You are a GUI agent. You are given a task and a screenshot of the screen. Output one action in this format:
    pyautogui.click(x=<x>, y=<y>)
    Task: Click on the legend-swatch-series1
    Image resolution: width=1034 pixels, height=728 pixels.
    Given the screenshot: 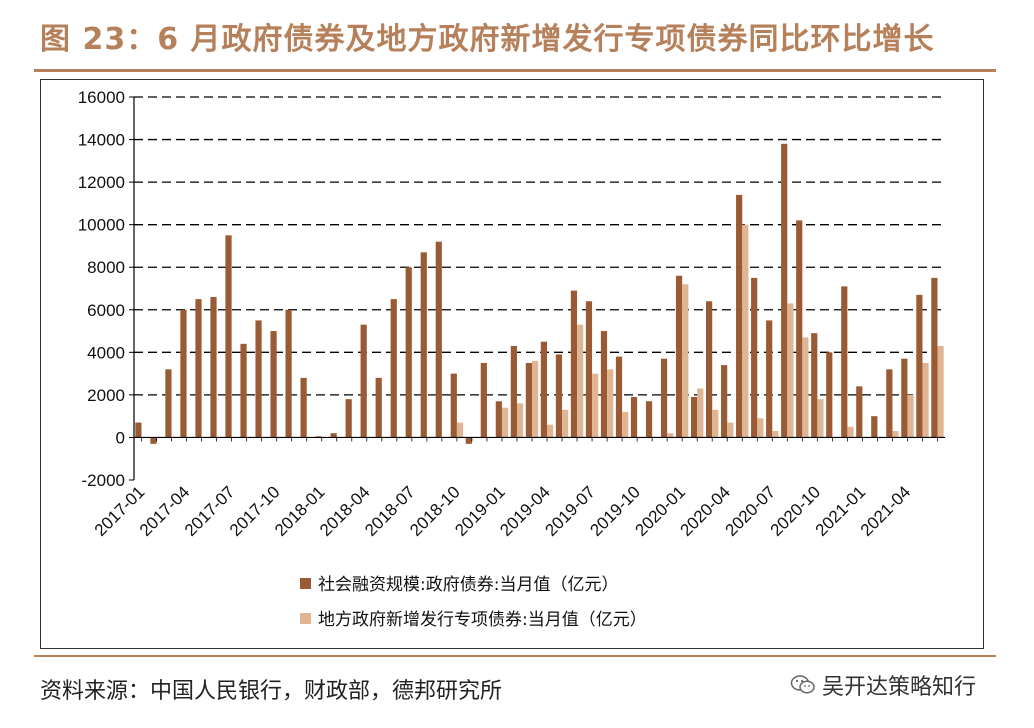 What is the action you would take?
    pyautogui.click(x=305, y=583)
    